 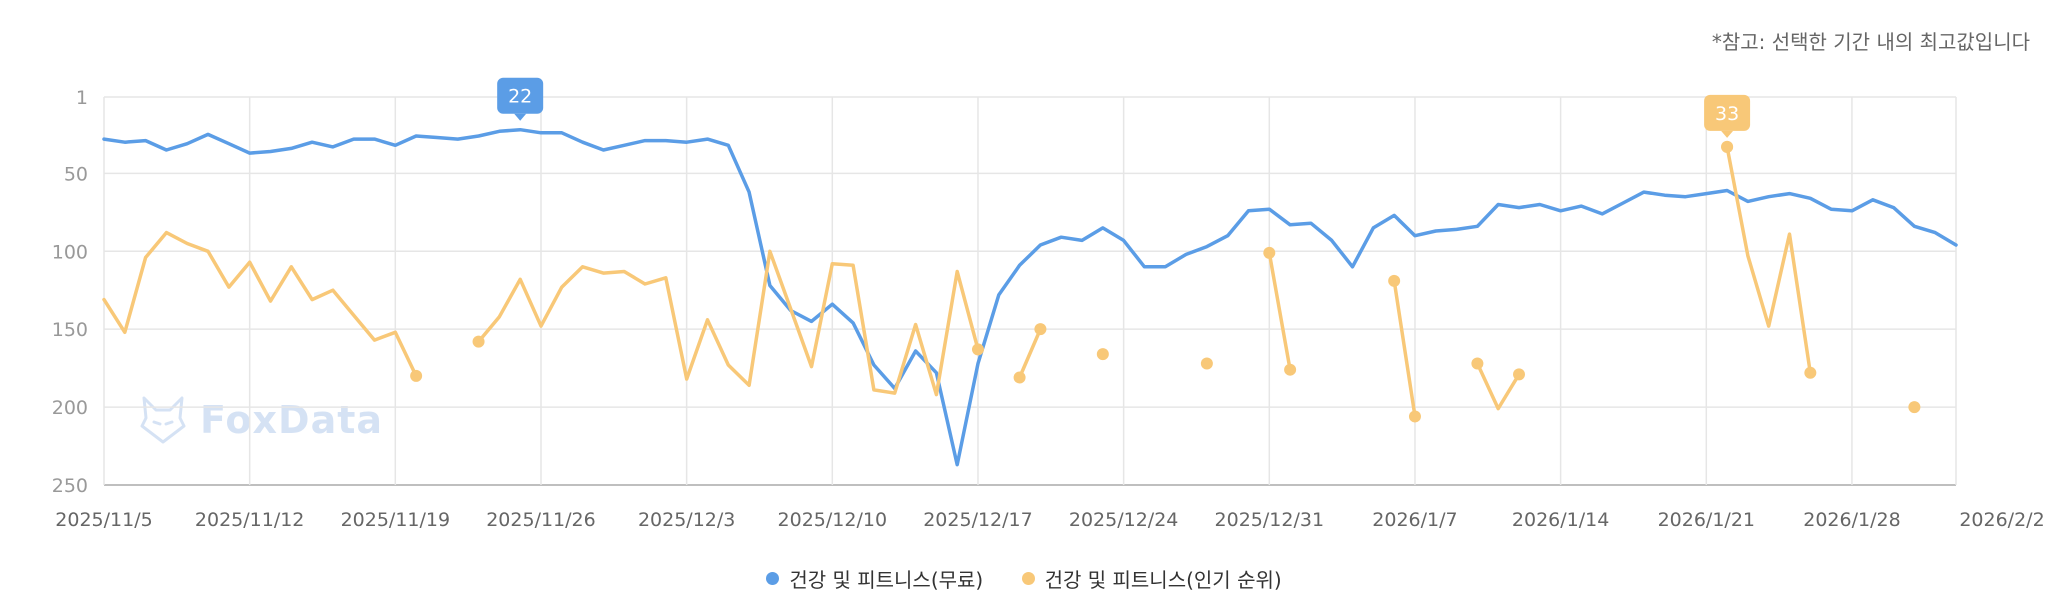 I want to click on legend-item-rank: 건강 및 피트니스(인기 순위), so click(x=1151, y=578).